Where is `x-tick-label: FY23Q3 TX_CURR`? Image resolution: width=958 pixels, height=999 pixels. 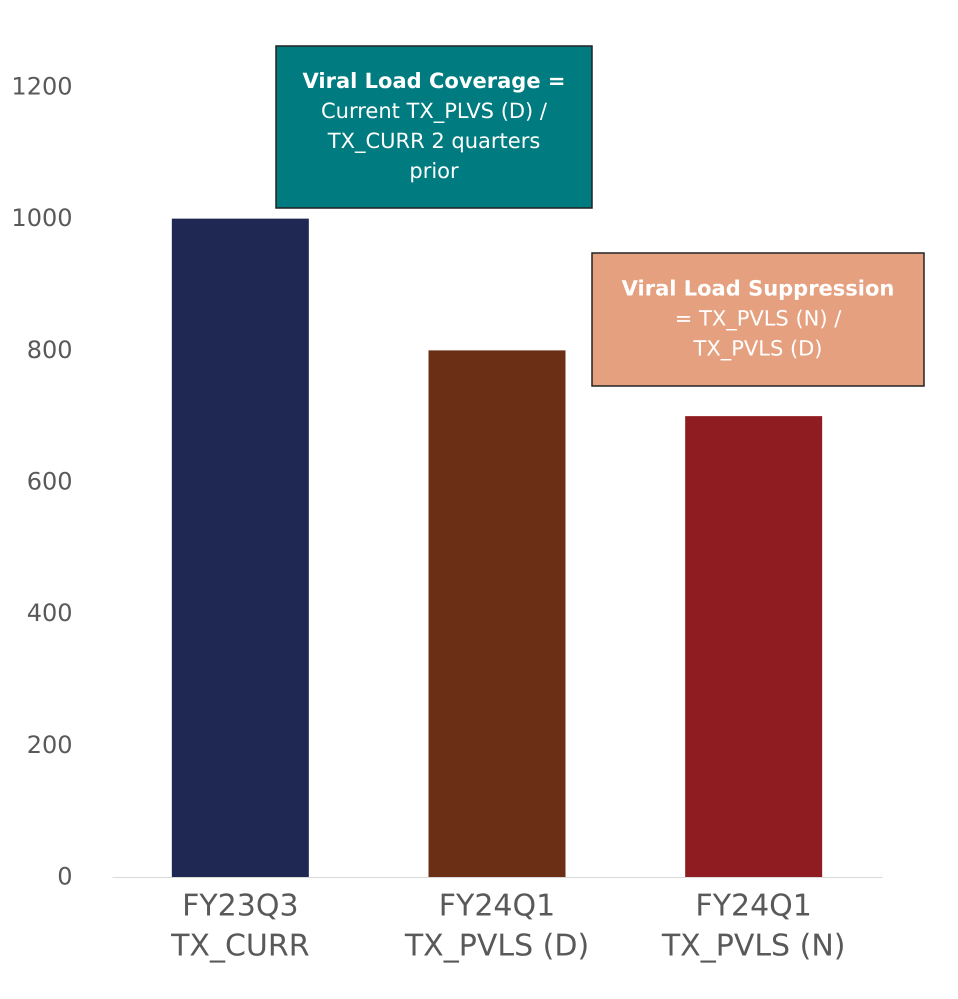 x-tick-label: FY23Q3 TX_CURR is located at coordinates (240, 926).